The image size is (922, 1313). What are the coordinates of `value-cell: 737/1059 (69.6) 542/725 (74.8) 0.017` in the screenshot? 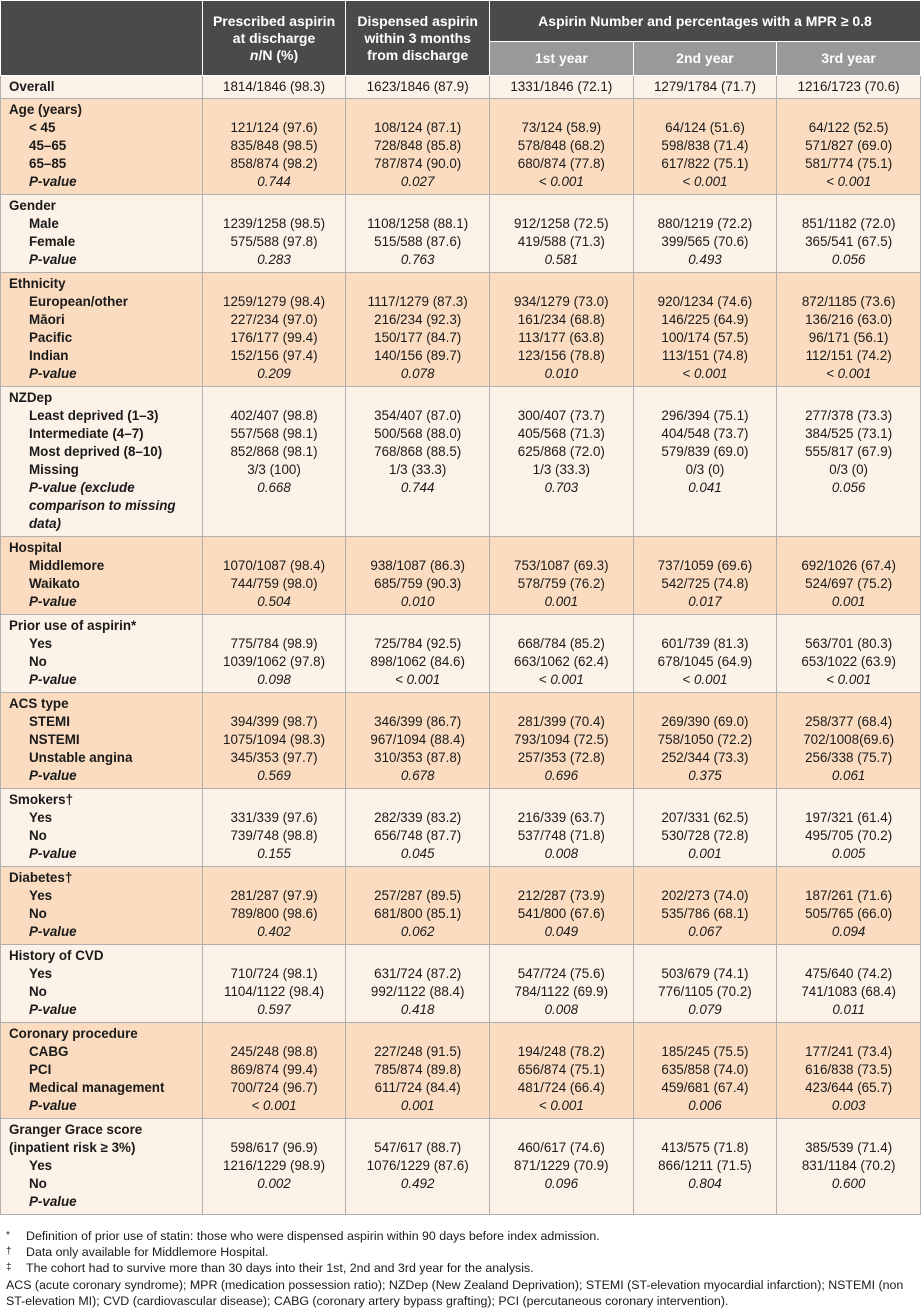 It's located at (705, 575).